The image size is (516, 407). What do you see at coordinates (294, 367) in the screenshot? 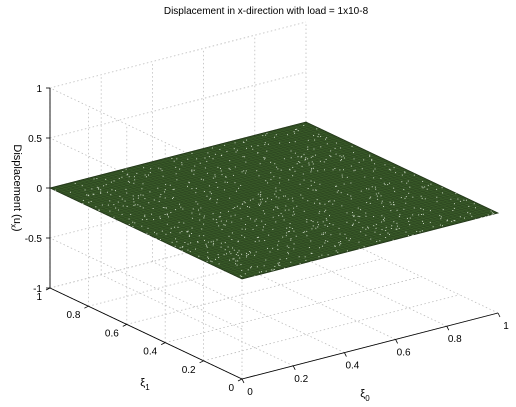
I see `x-tick-mark` at bounding box center [294, 367].